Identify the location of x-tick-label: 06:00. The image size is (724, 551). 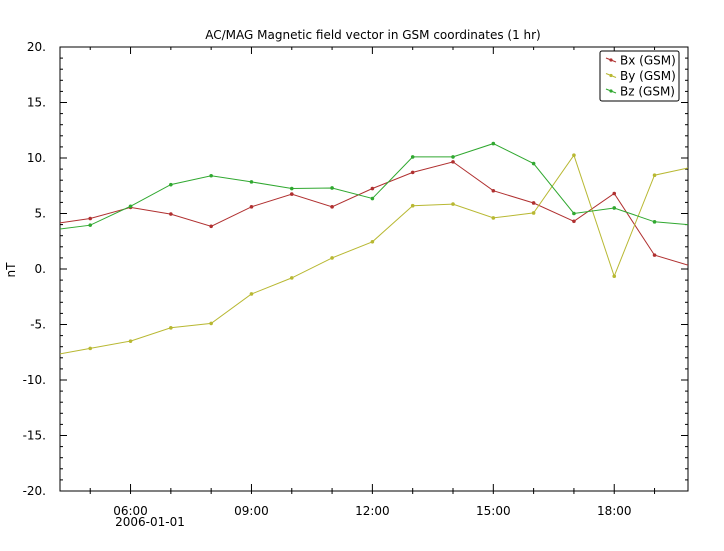
(130, 511).